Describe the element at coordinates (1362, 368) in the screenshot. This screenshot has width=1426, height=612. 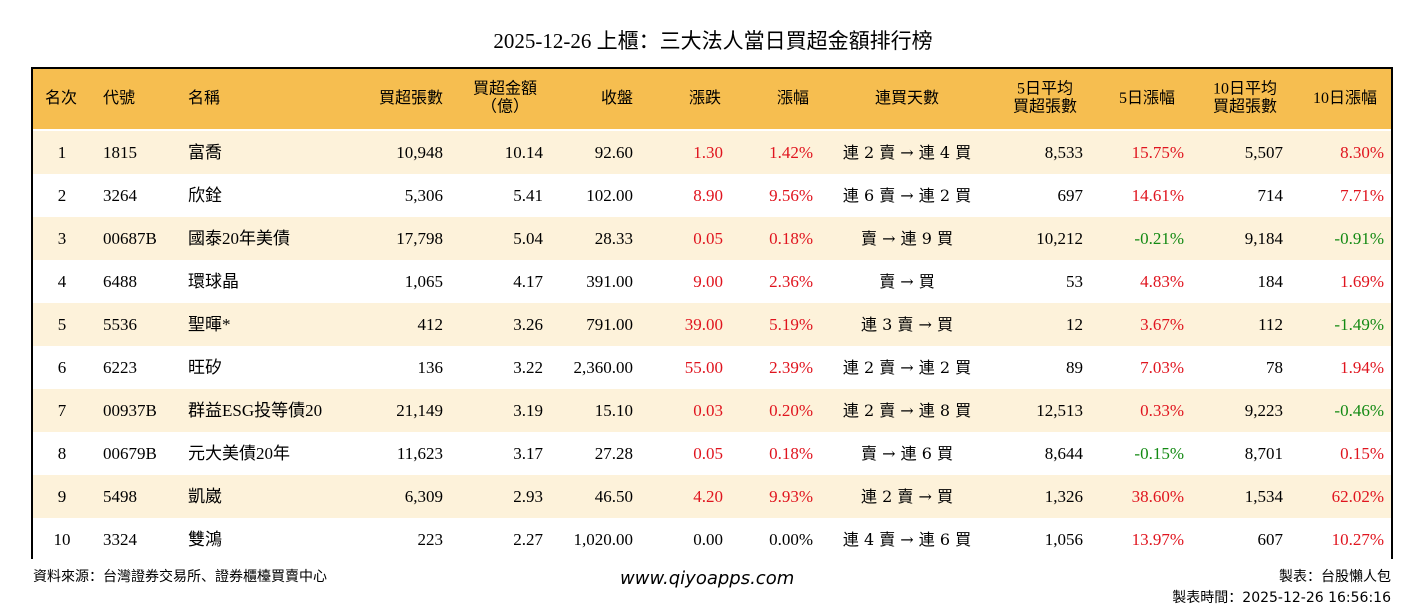
I see `cell: 1.94%` at that location.